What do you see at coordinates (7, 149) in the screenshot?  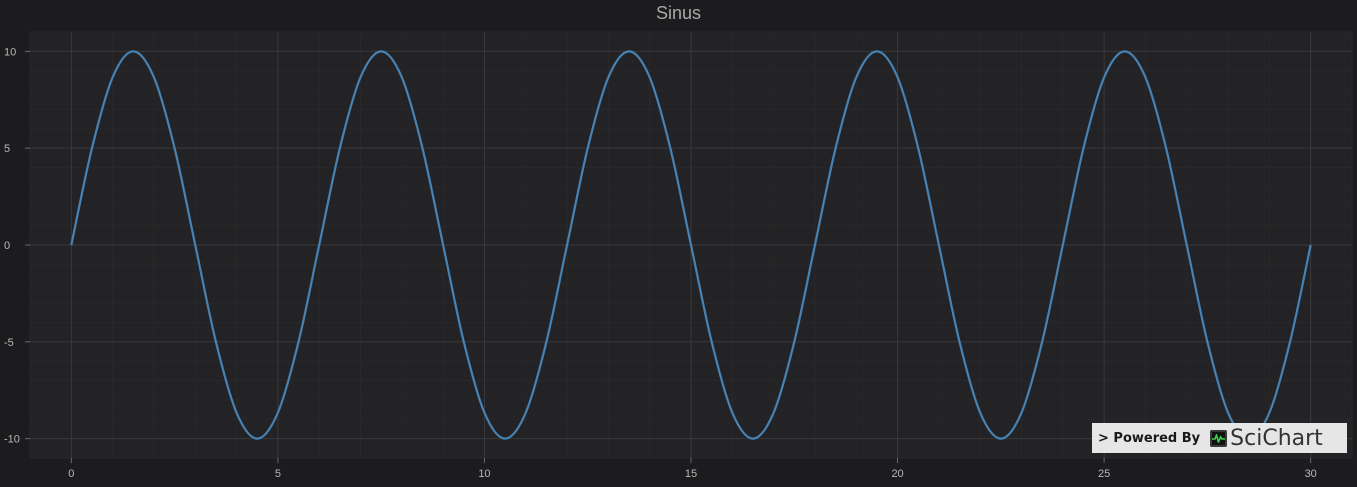 I see `y-tick-label: 5` at bounding box center [7, 149].